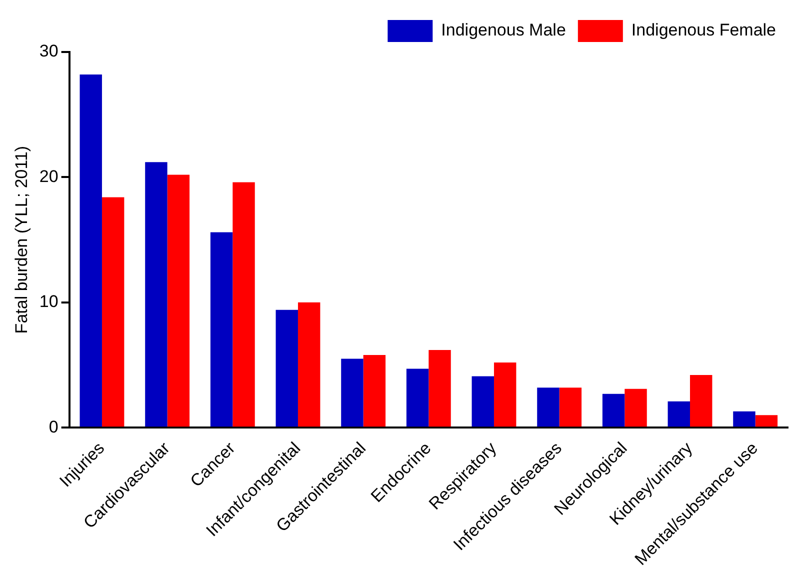 This screenshot has height=582, width=808. What do you see at coordinates (703, 30) in the screenshot?
I see `legend-label: Indigenous Female` at bounding box center [703, 30].